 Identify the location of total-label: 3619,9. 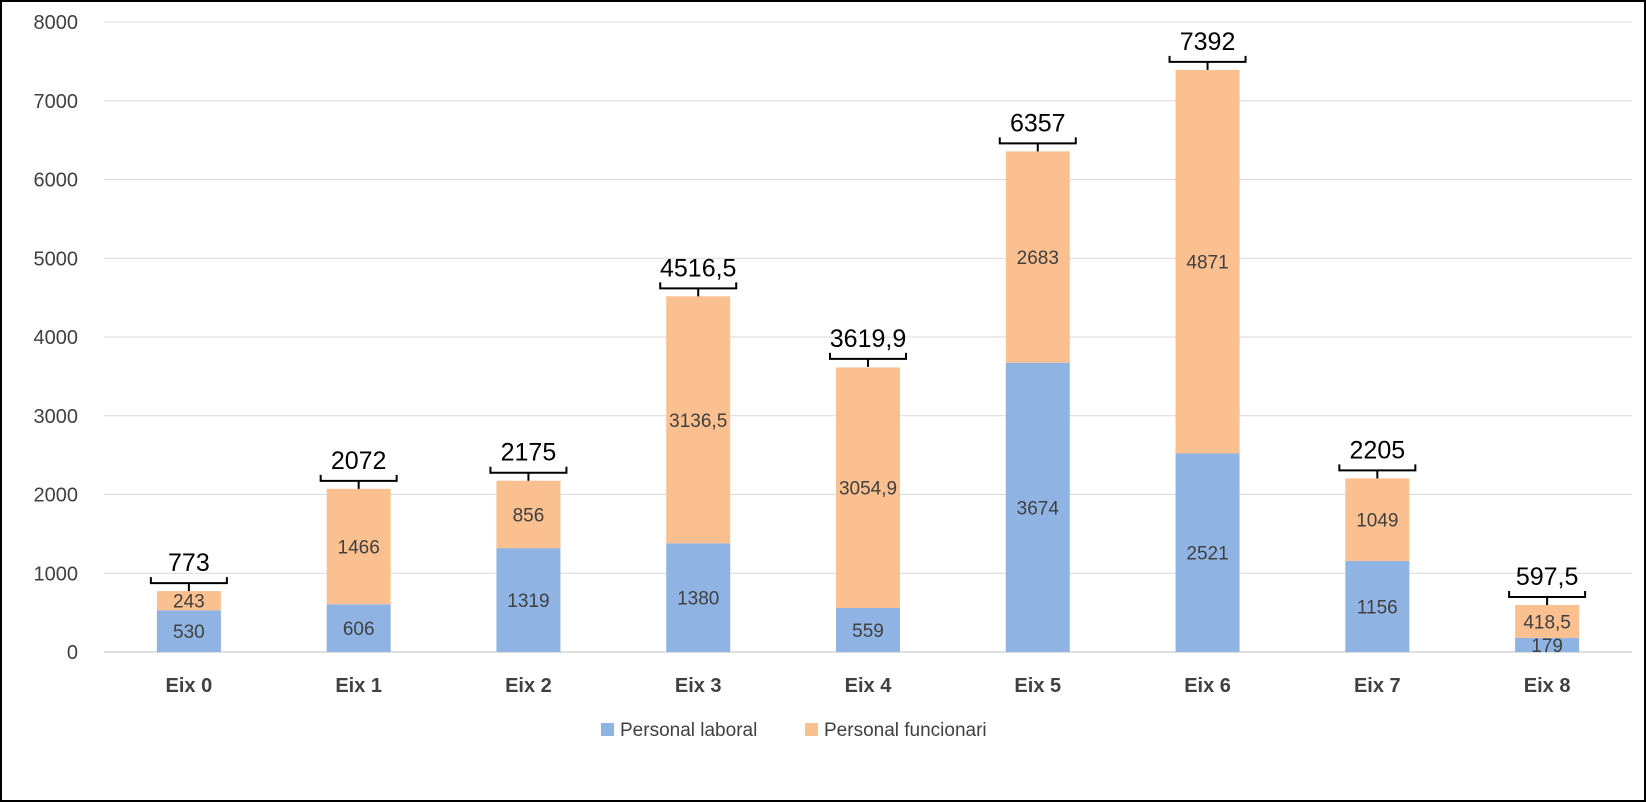
(868, 339).